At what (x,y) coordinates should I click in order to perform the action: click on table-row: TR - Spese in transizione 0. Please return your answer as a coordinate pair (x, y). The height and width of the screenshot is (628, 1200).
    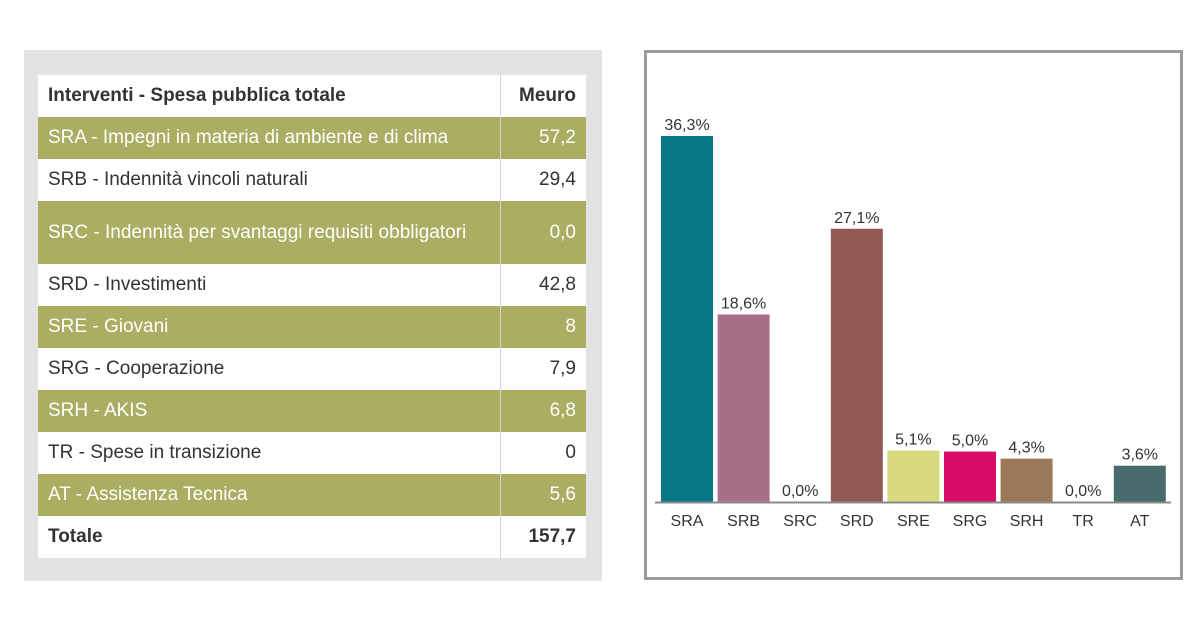
    Looking at the image, I should click on (312, 453).